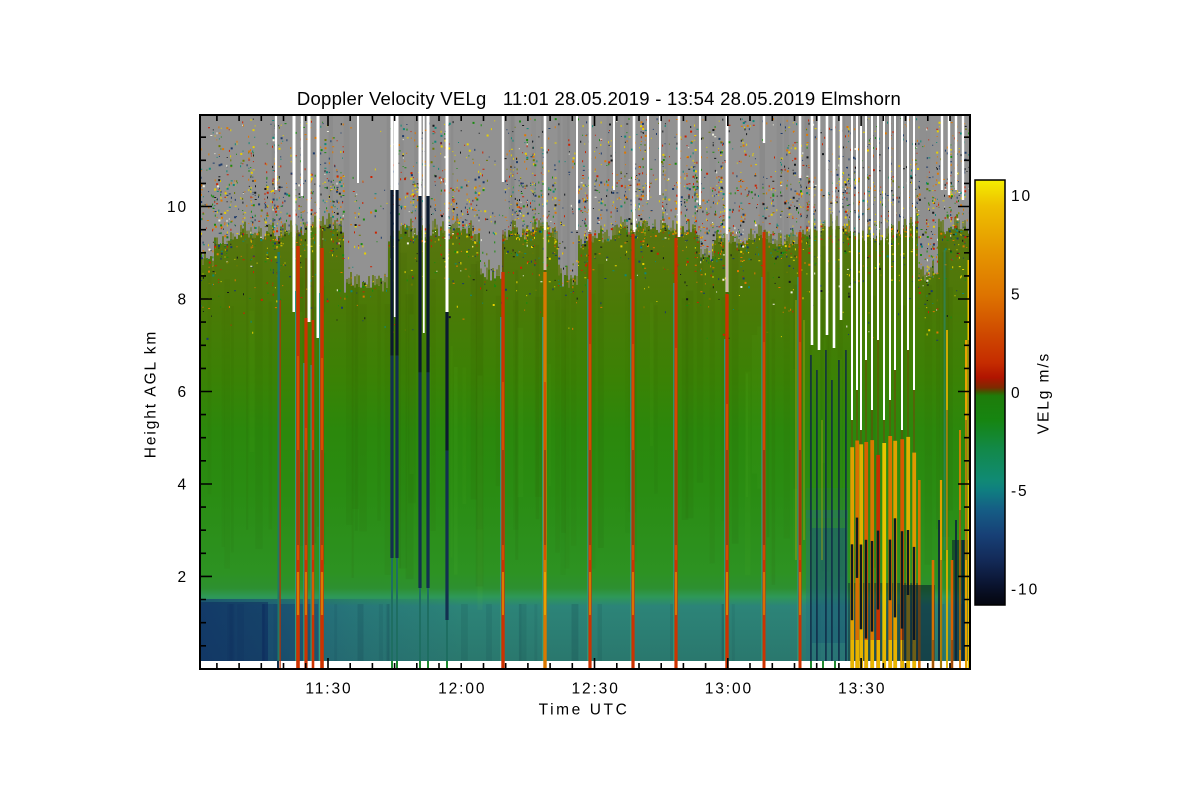 Image resolution: width=1200 pixels, height=800 pixels. Describe the element at coordinates (462, 689) in the screenshot. I see `svg-text: 12:00` at that location.